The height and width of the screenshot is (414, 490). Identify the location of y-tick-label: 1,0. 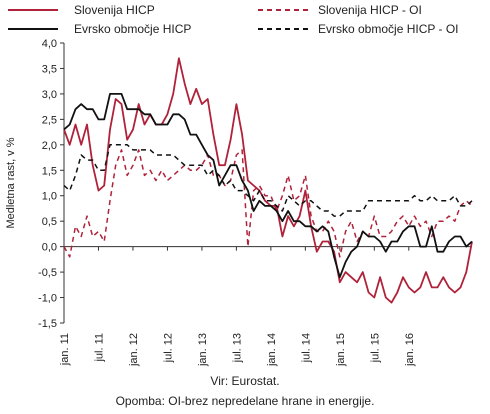
(49, 197).